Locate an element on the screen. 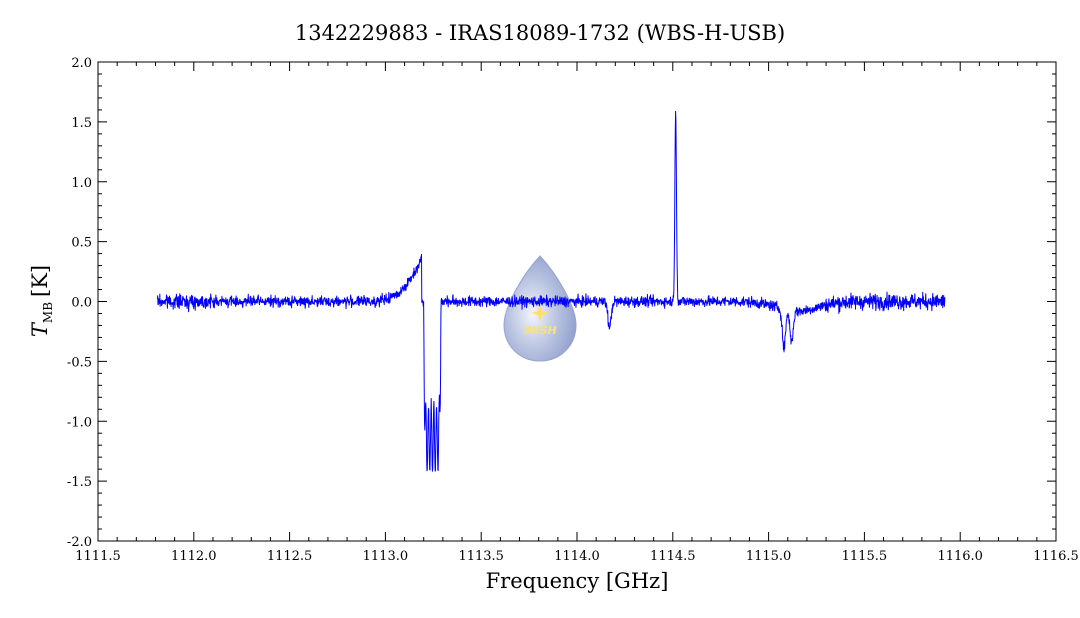  x-tick-label: 1115.5 is located at coordinates (865, 556).